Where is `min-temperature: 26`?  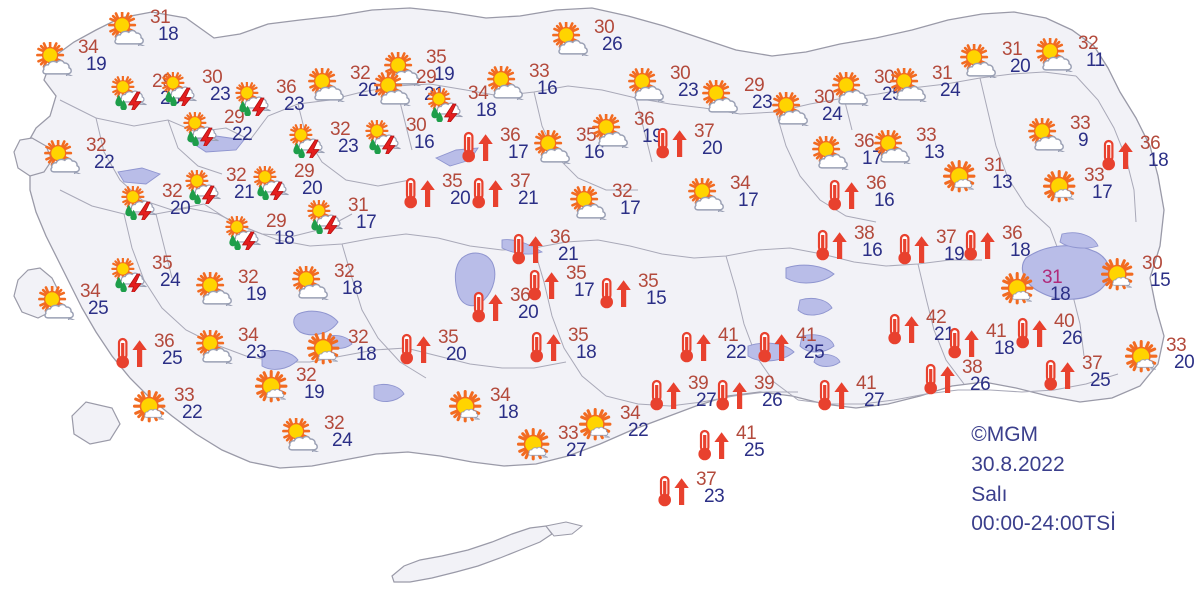 min-temperature: 26 is located at coordinates (772, 400).